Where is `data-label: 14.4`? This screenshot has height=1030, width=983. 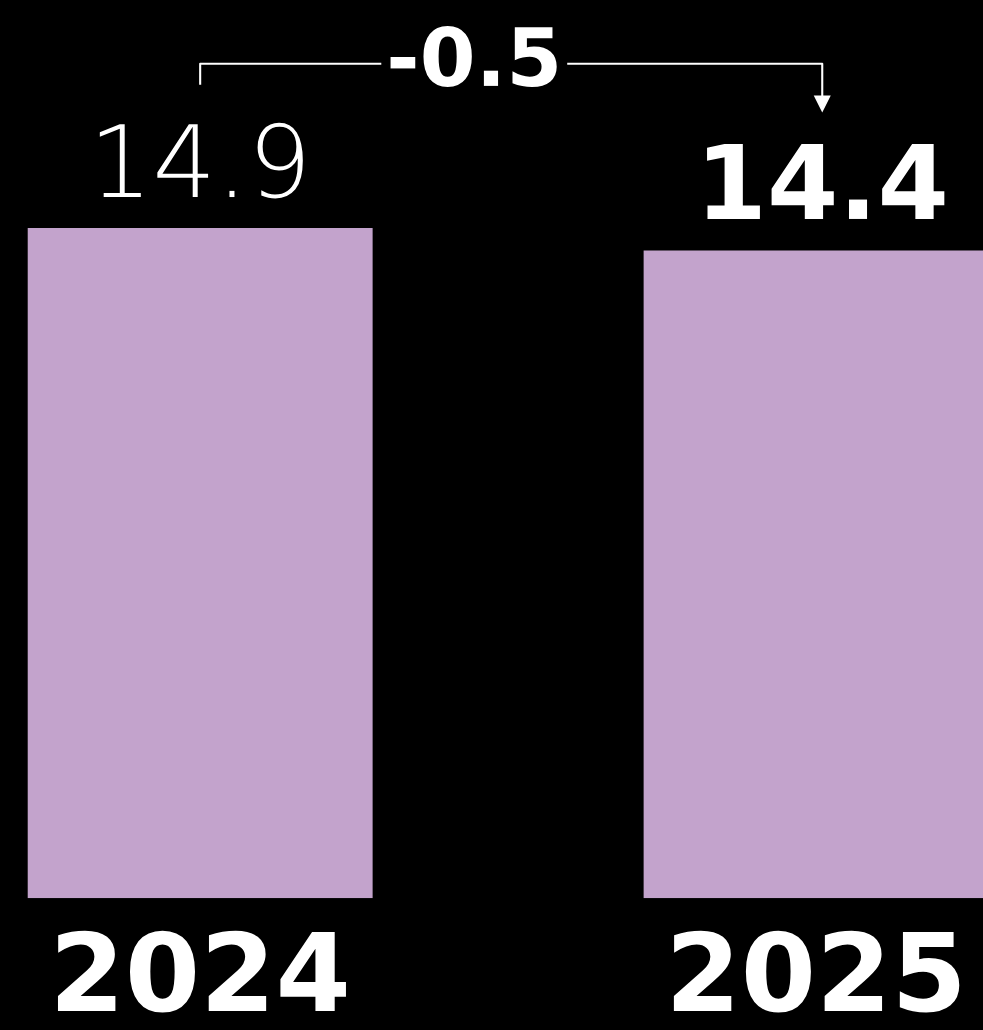 data-label: 14.4 is located at coordinates (826, 181).